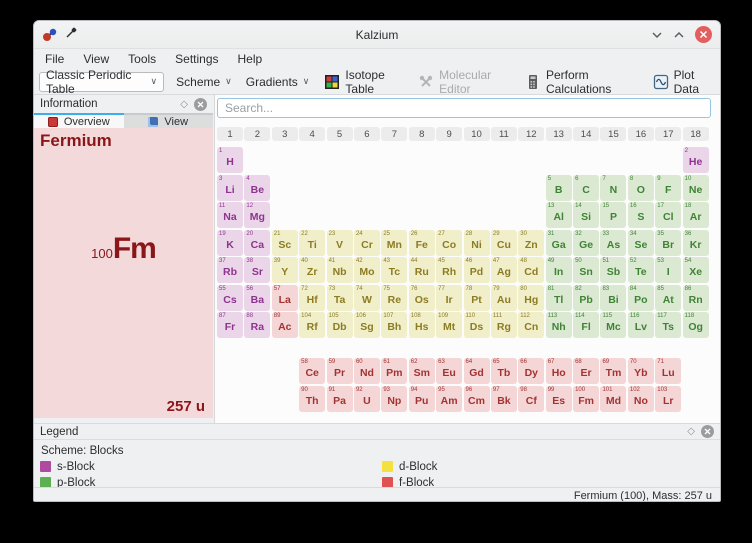 Image resolution: width=752 pixels, height=543 pixels. What do you see at coordinates (586, 297) in the screenshot?
I see `element-cell-Pb: 82 Pb` at bounding box center [586, 297].